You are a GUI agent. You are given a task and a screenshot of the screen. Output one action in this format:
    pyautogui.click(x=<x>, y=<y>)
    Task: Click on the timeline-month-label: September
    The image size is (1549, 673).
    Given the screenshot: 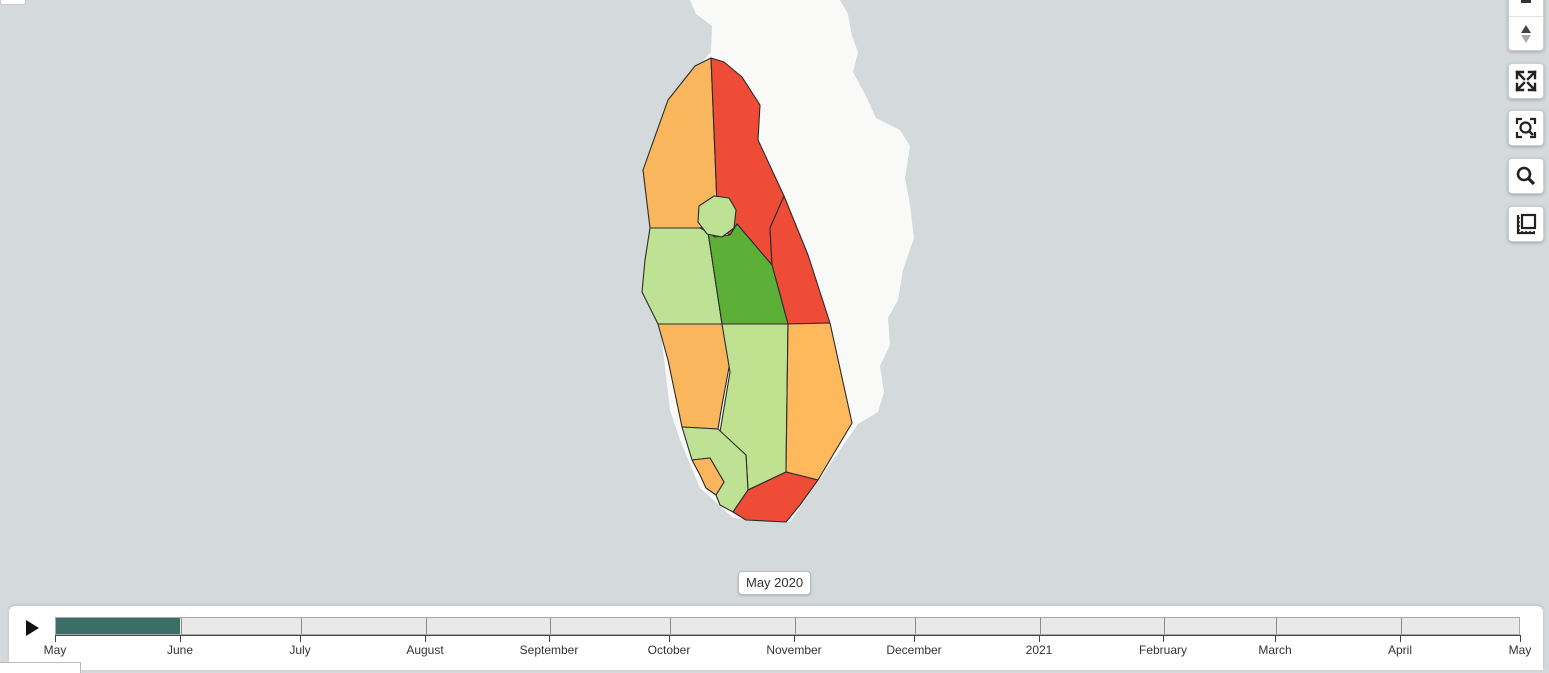 What is the action you would take?
    pyautogui.click(x=549, y=650)
    